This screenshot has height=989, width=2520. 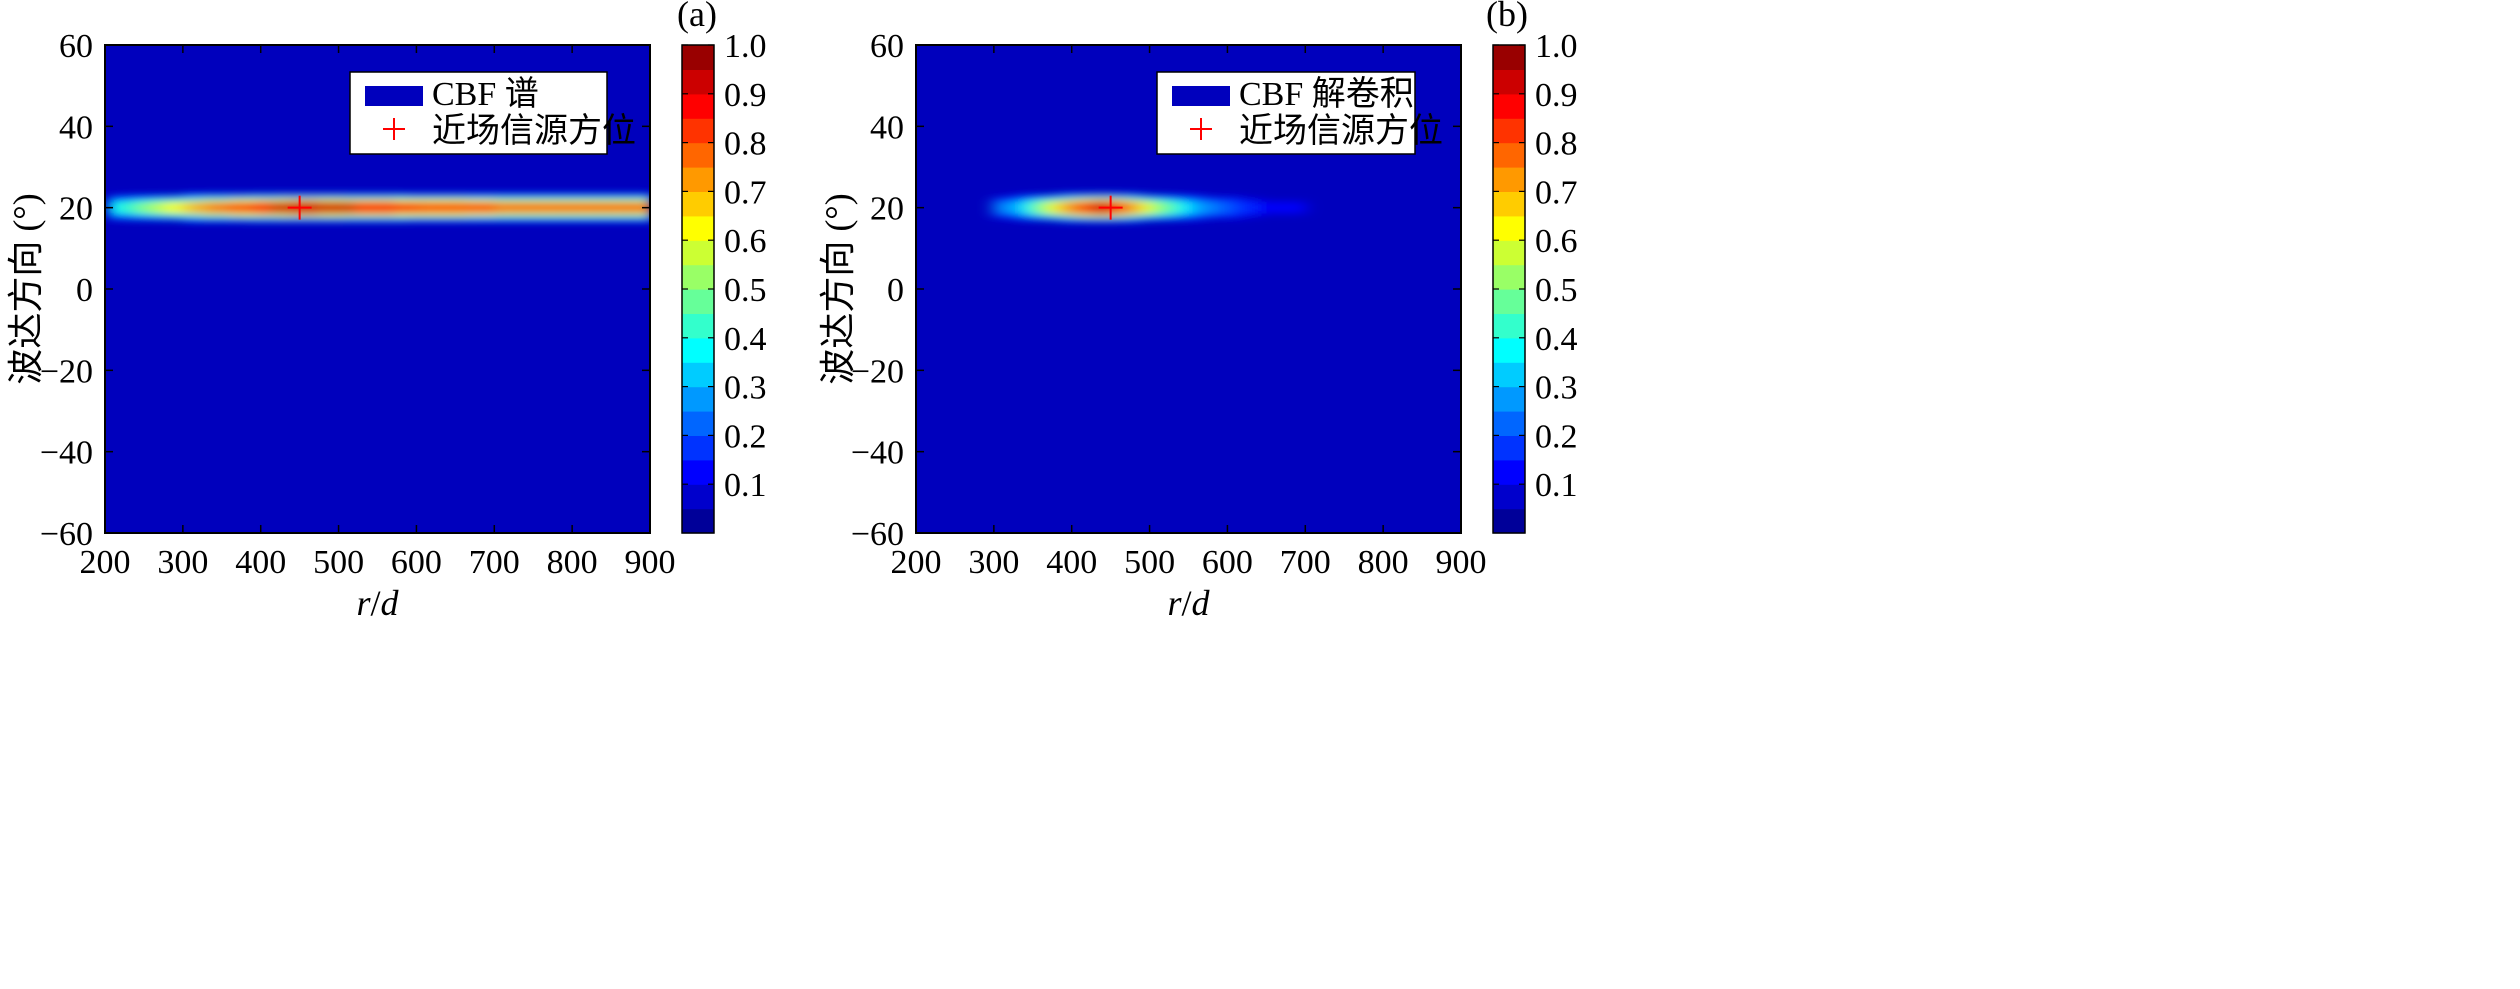 I want to click on y-tick-label: −20, so click(x=66, y=371).